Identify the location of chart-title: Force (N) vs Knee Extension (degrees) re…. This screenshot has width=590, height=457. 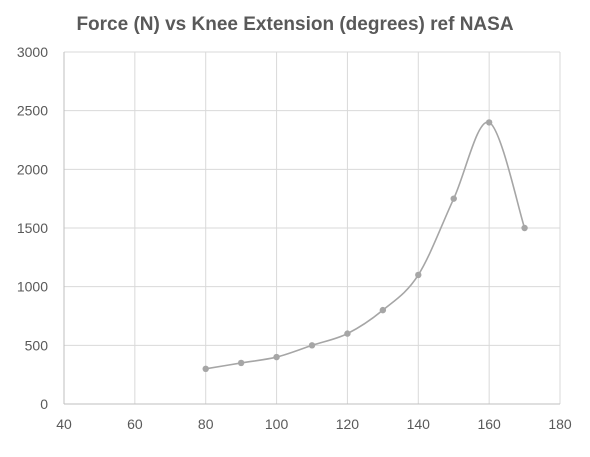
(294, 24).